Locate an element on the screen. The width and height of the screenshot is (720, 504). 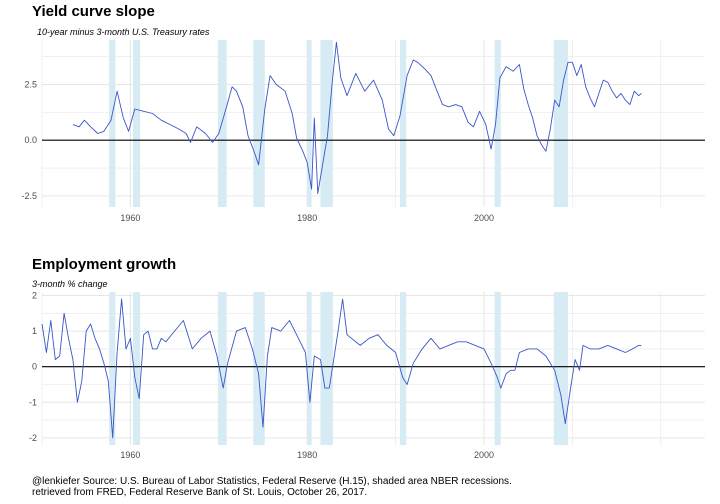
chart-1-x-tick-label: 1980 is located at coordinates (307, 218).